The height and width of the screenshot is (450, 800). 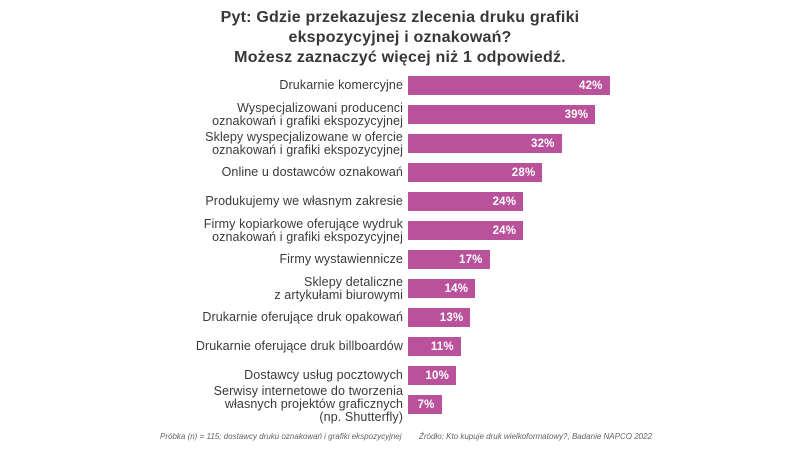 I want to click on value-label: 11%, so click(x=442, y=346).